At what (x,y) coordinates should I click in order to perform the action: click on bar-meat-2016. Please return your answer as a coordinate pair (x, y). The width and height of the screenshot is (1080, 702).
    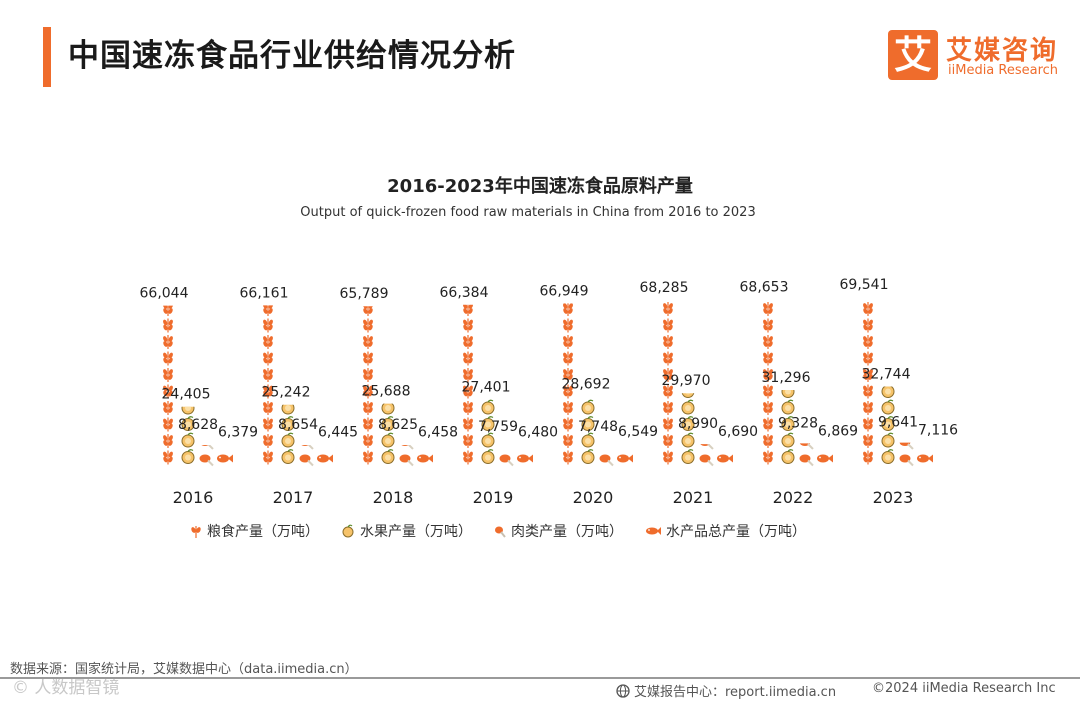
    Looking at the image, I should click on (206, 456).